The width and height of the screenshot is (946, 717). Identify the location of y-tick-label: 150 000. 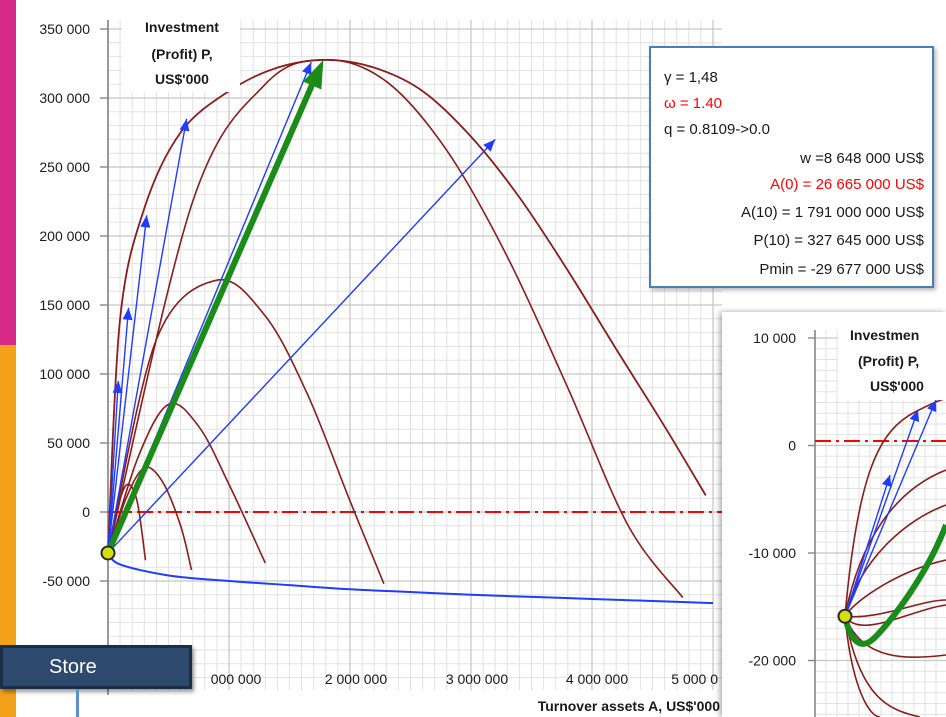
(64, 305).